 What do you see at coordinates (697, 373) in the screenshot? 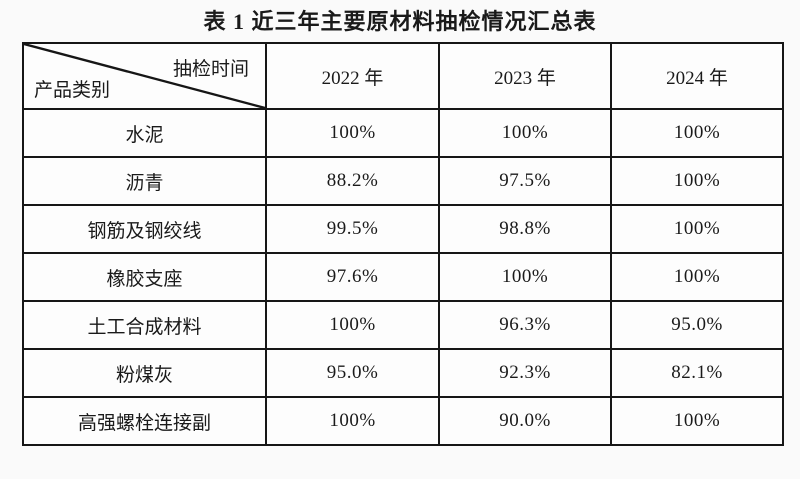
I see `value-cell: 82.1%` at bounding box center [697, 373].